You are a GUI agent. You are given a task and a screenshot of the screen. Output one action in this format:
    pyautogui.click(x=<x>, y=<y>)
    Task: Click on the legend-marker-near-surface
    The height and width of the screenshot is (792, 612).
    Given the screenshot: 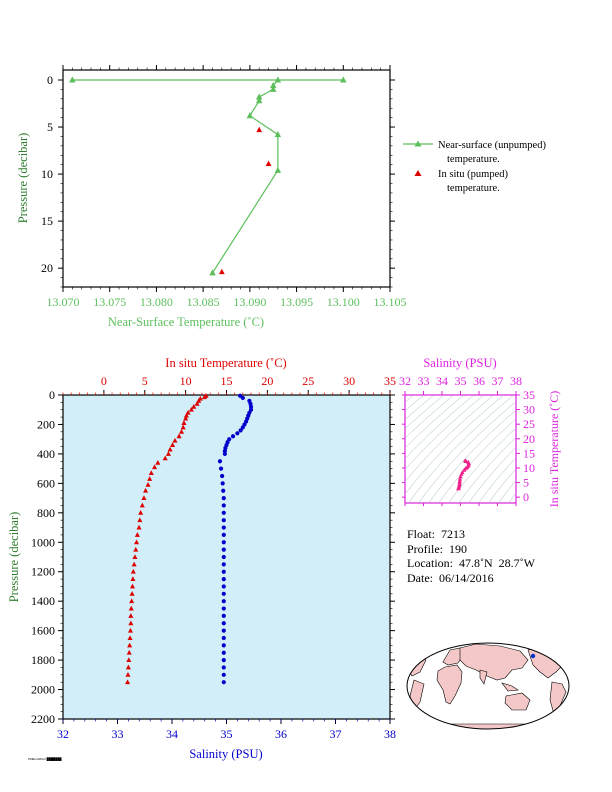 What is the action you would take?
    pyautogui.click(x=418, y=143)
    